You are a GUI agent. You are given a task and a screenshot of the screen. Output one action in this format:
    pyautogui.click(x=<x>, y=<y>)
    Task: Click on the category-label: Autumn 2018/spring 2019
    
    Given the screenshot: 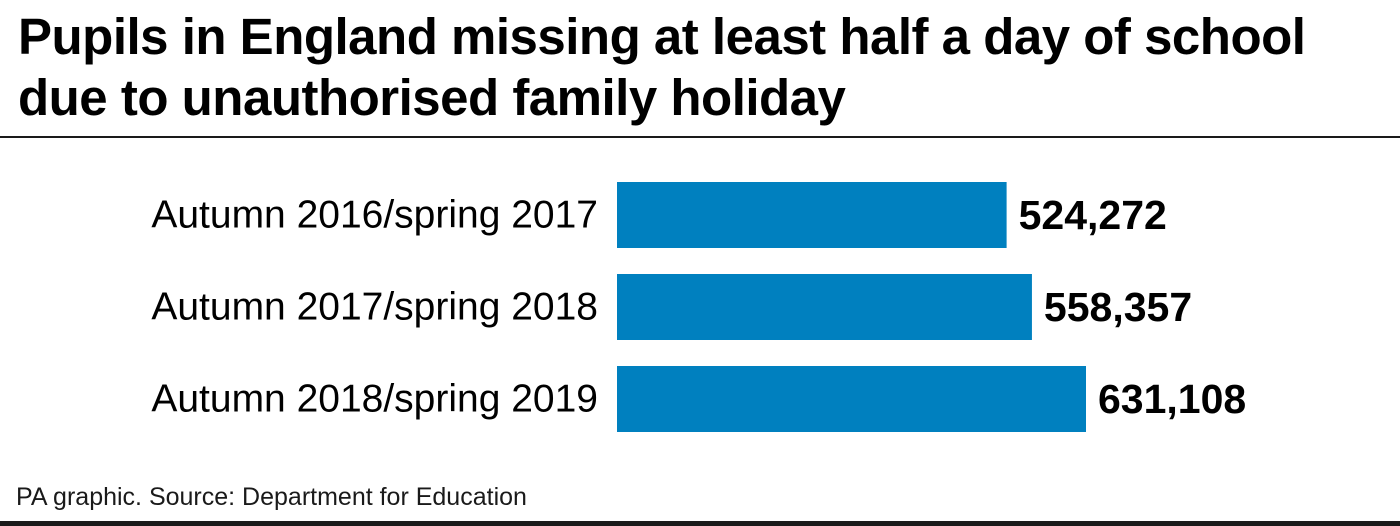 What is the action you would take?
    pyautogui.click(x=374, y=399)
    